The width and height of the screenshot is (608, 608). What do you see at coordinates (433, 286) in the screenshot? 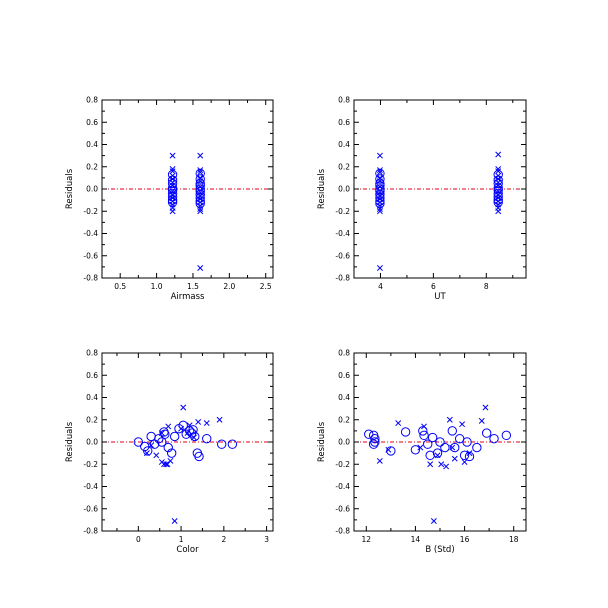
I see `x-tick-label: 6` at bounding box center [433, 286].